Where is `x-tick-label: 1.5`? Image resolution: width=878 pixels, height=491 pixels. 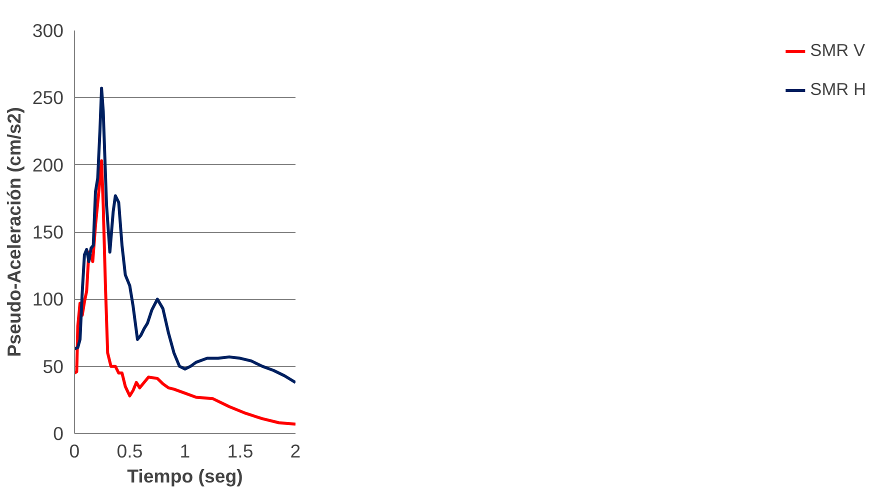 x-tick-label: 1.5 is located at coordinates (240, 451).